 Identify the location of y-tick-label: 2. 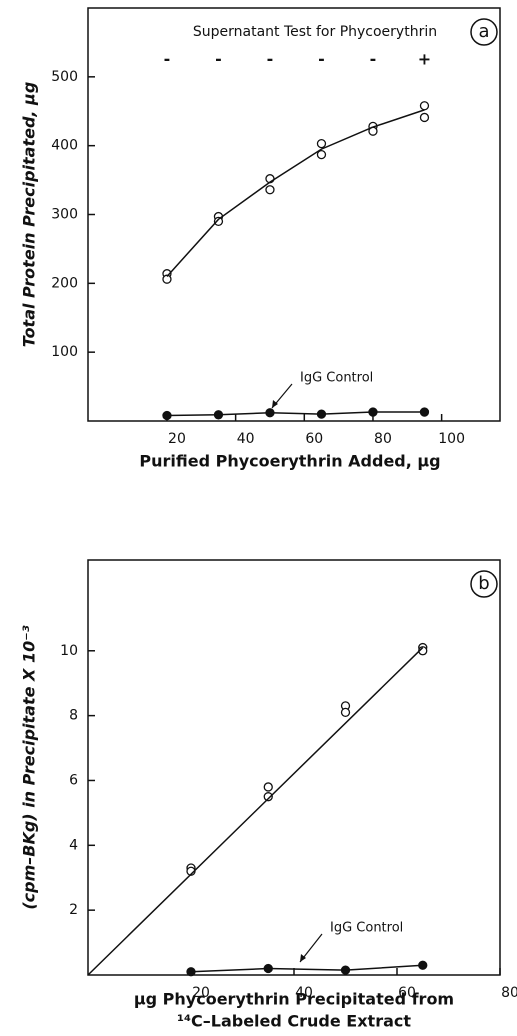
(73, 910).